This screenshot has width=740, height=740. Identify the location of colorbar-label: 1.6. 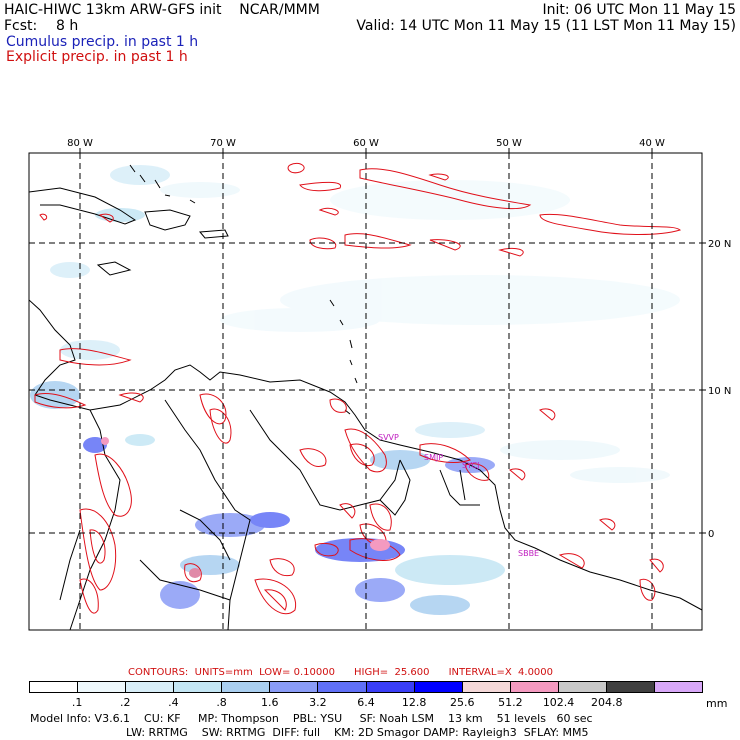
(269, 702).